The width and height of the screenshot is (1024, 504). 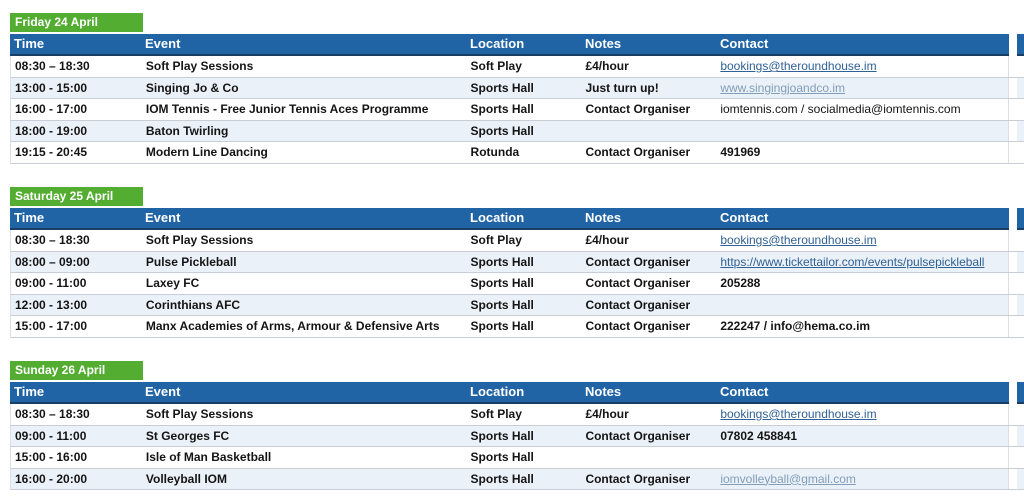 I want to click on contact-link: iomvolleyball@gmail.com, so click(x=788, y=478).